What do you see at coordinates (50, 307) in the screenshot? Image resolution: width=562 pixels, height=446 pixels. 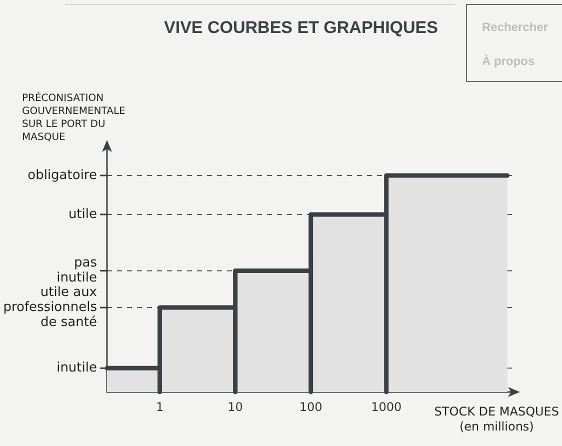 I see `ref-line-label: utile aux professionnels de santé` at bounding box center [50, 307].